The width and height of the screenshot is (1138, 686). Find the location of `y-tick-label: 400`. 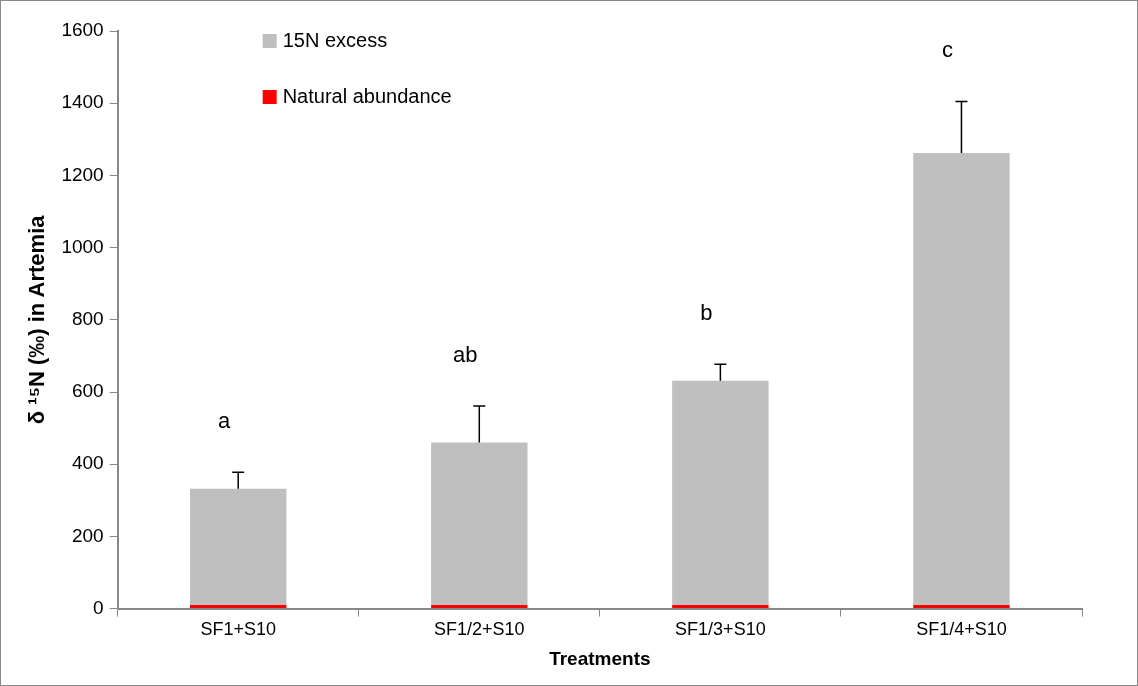

y-tick-label: 400 is located at coordinates (87, 463).